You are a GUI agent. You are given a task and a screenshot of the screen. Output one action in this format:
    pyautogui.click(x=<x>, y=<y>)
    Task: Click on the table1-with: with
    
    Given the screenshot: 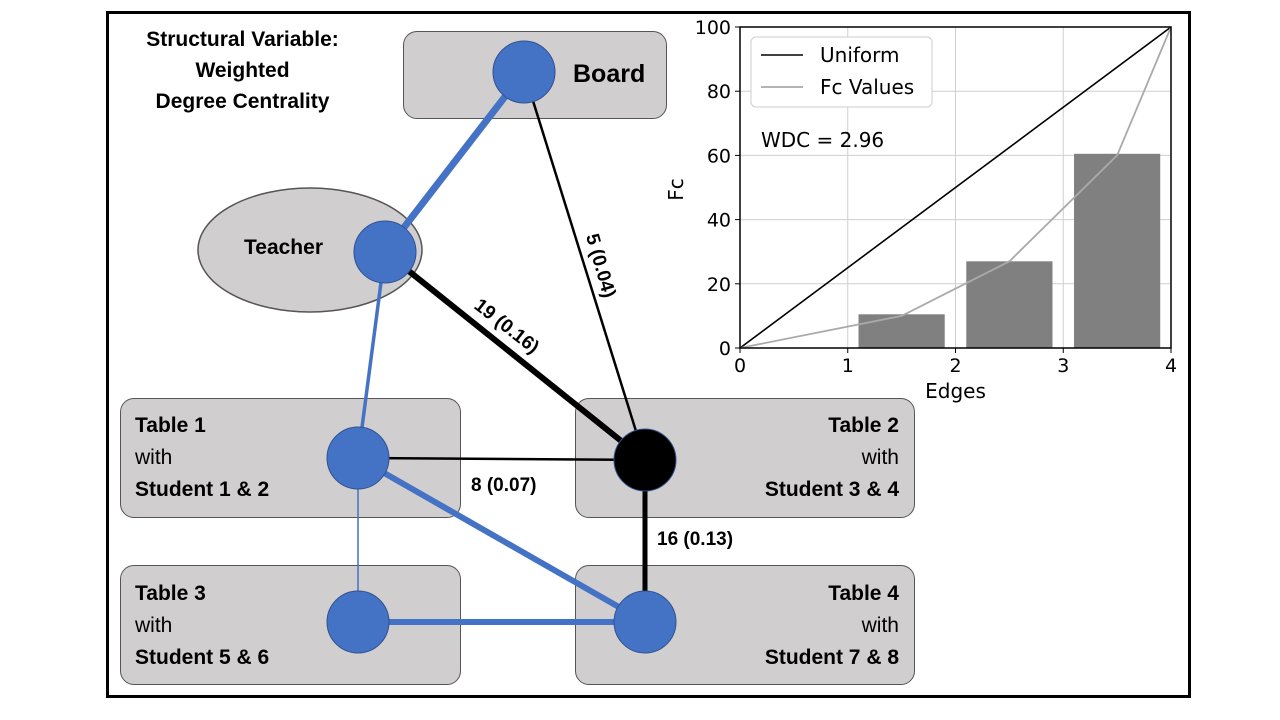 What is the action you would take?
    pyautogui.click(x=154, y=457)
    